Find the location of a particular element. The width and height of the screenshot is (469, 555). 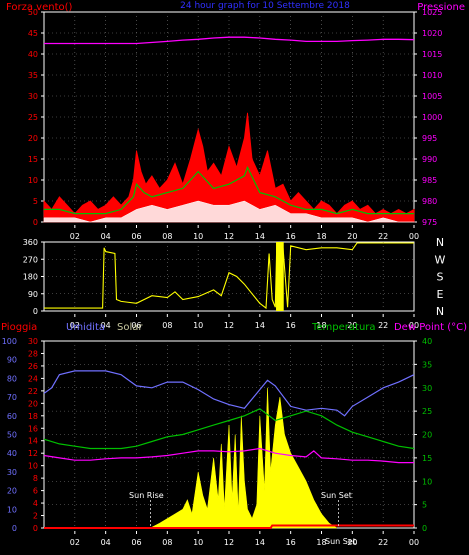

direction-xtick-label: 08 is located at coordinates (167, 325).